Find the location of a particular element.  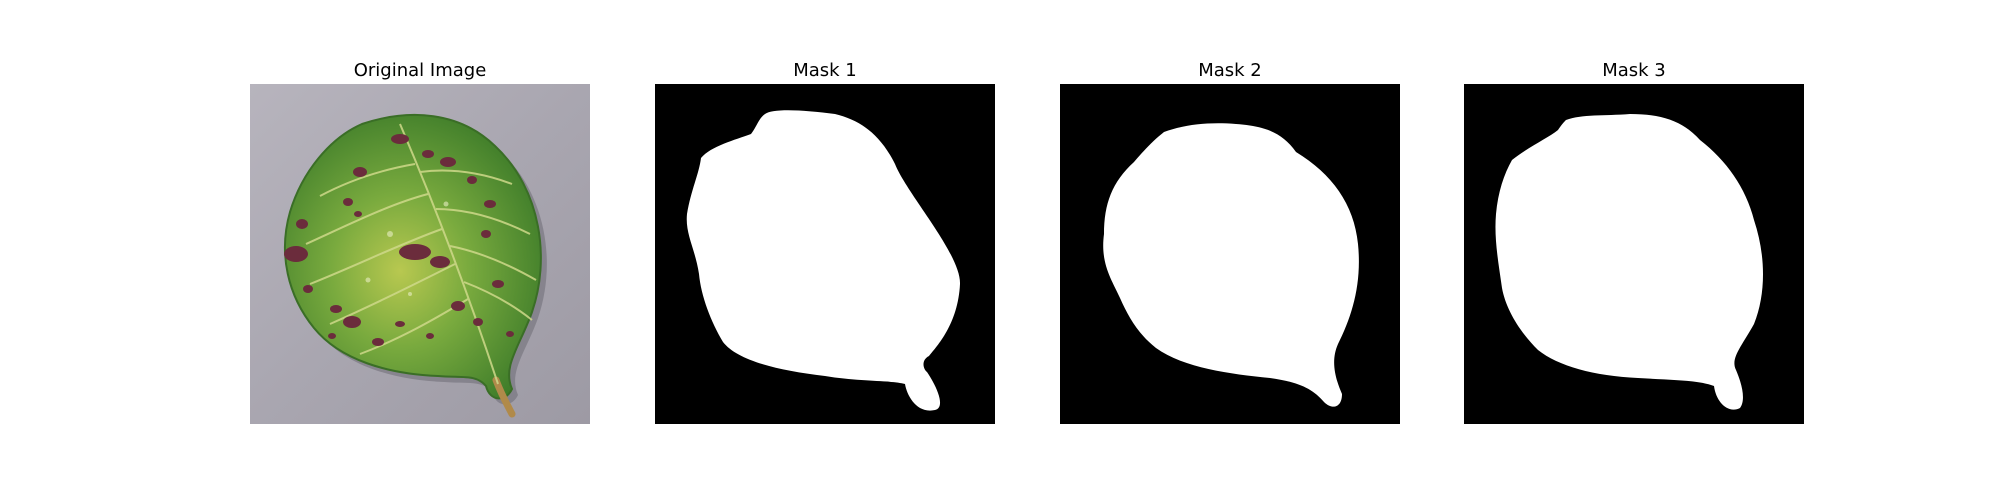

mask-3-panel: Mask 3 is located at coordinates (1634, 241).